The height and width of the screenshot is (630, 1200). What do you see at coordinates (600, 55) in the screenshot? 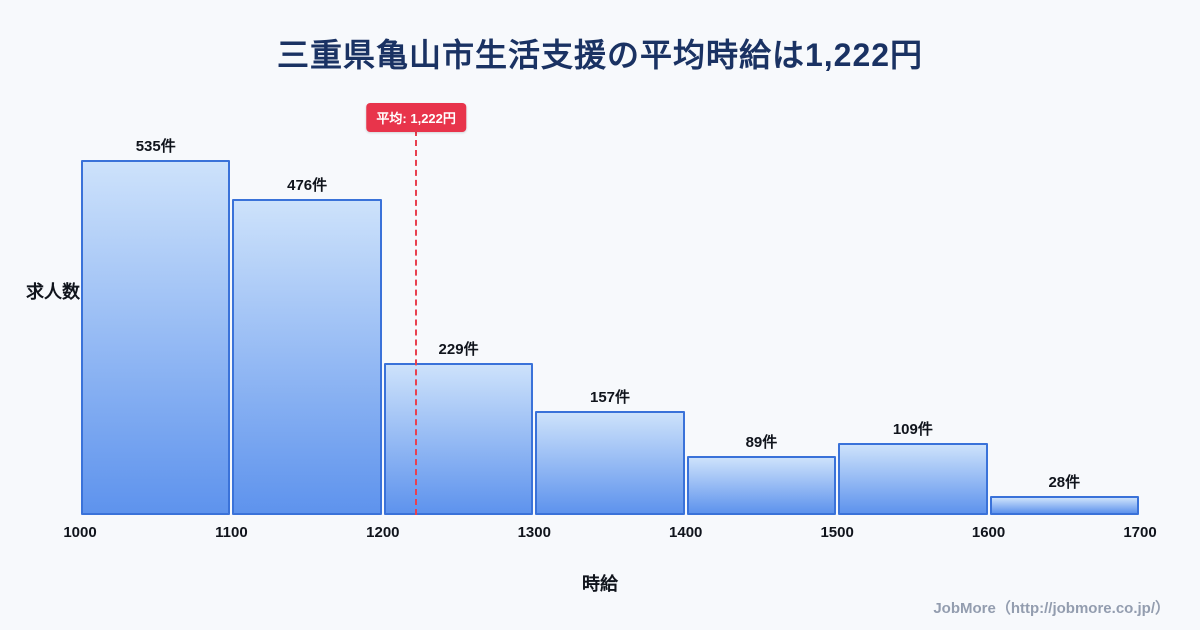
I see `chart-title: 三重県亀山市生活支援の平均時給は1,222円` at bounding box center [600, 55].